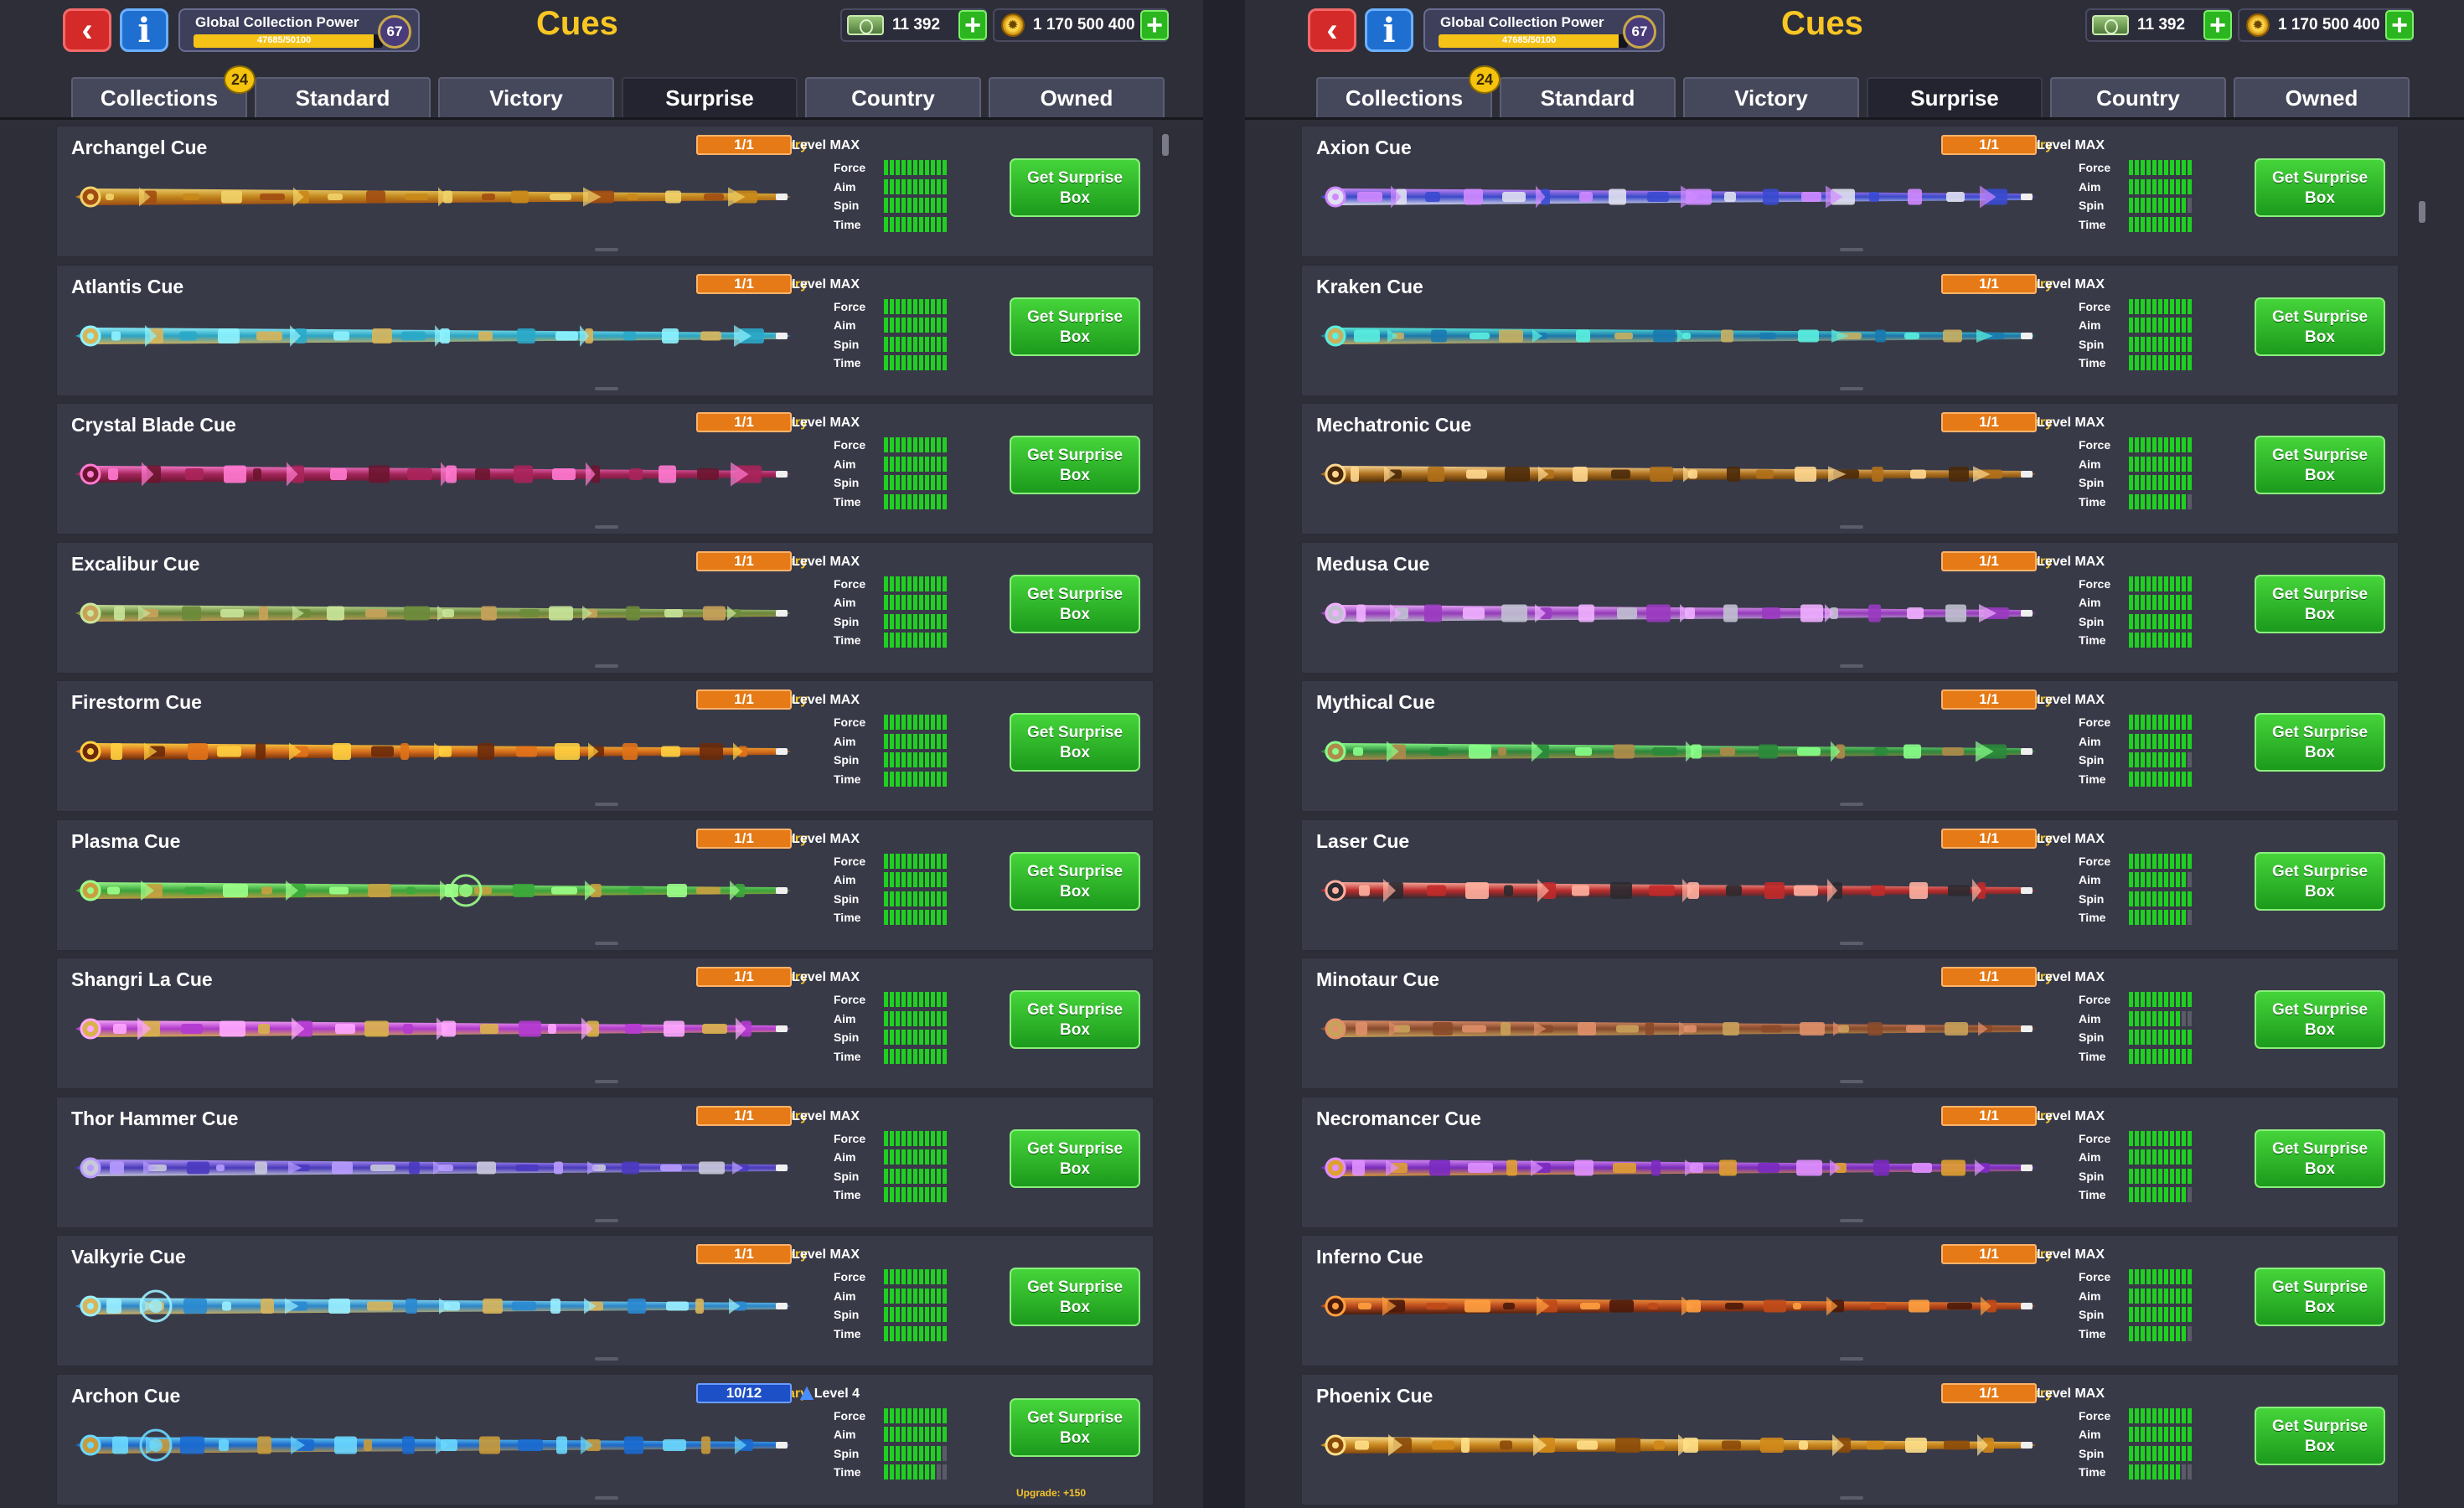  I want to click on cue-name: Firestorm Cue, so click(137, 702).